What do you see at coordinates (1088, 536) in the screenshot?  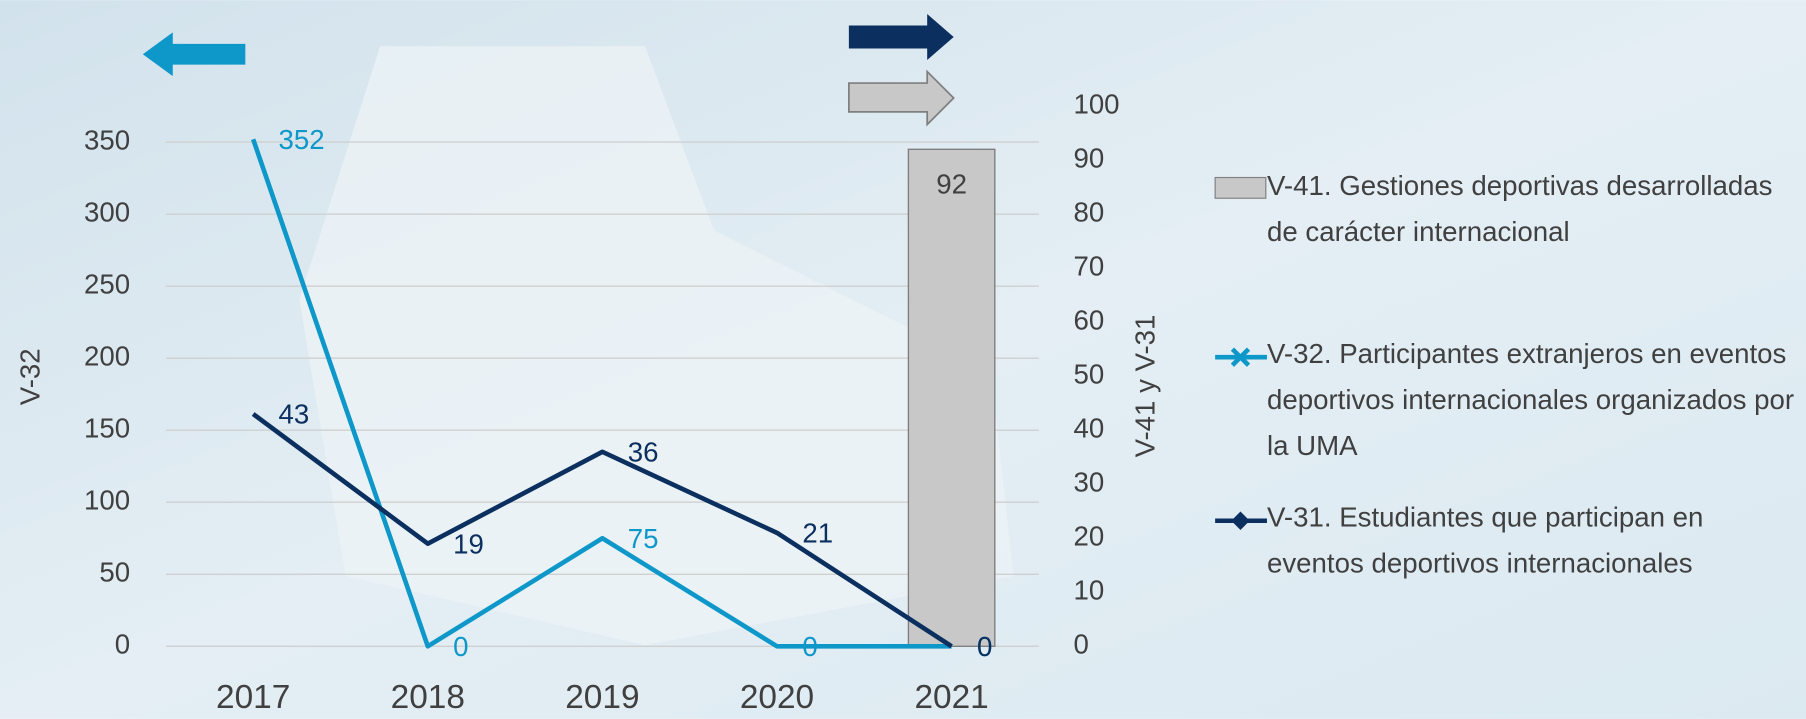 I see `y2-tick-label: 20` at bounding box center [1088, 536].